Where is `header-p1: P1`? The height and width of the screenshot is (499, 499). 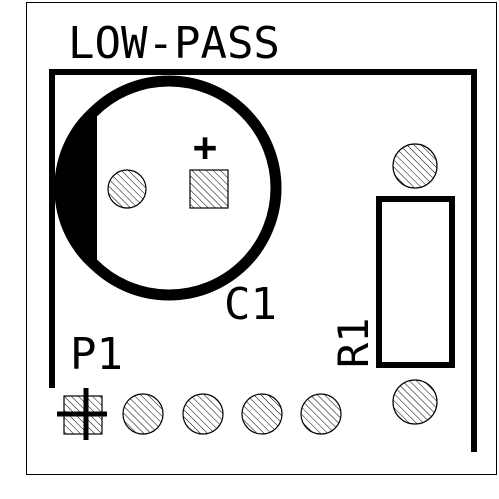 header-p1: P1 is located at coordinates (199, 384).